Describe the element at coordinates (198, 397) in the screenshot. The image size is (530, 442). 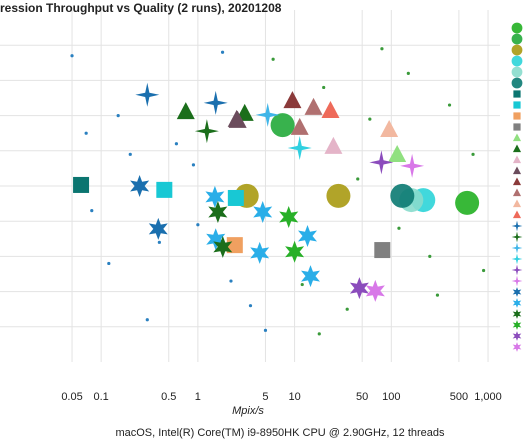
I see `x-tick-label: 1` at that location.